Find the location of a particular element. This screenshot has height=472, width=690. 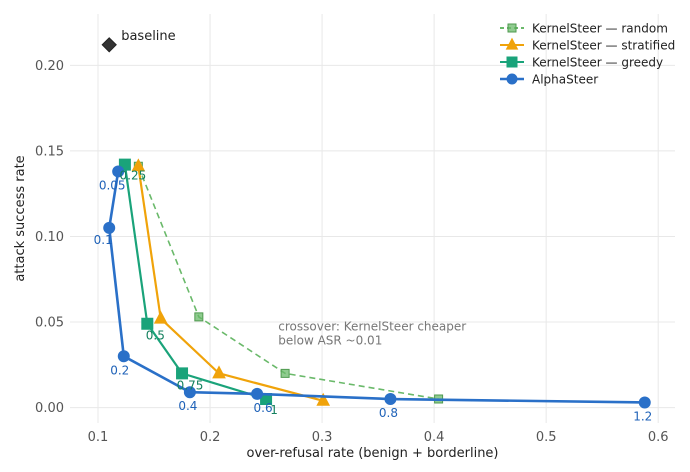

point-label: 1.2 is located at coordinates (642, 416).